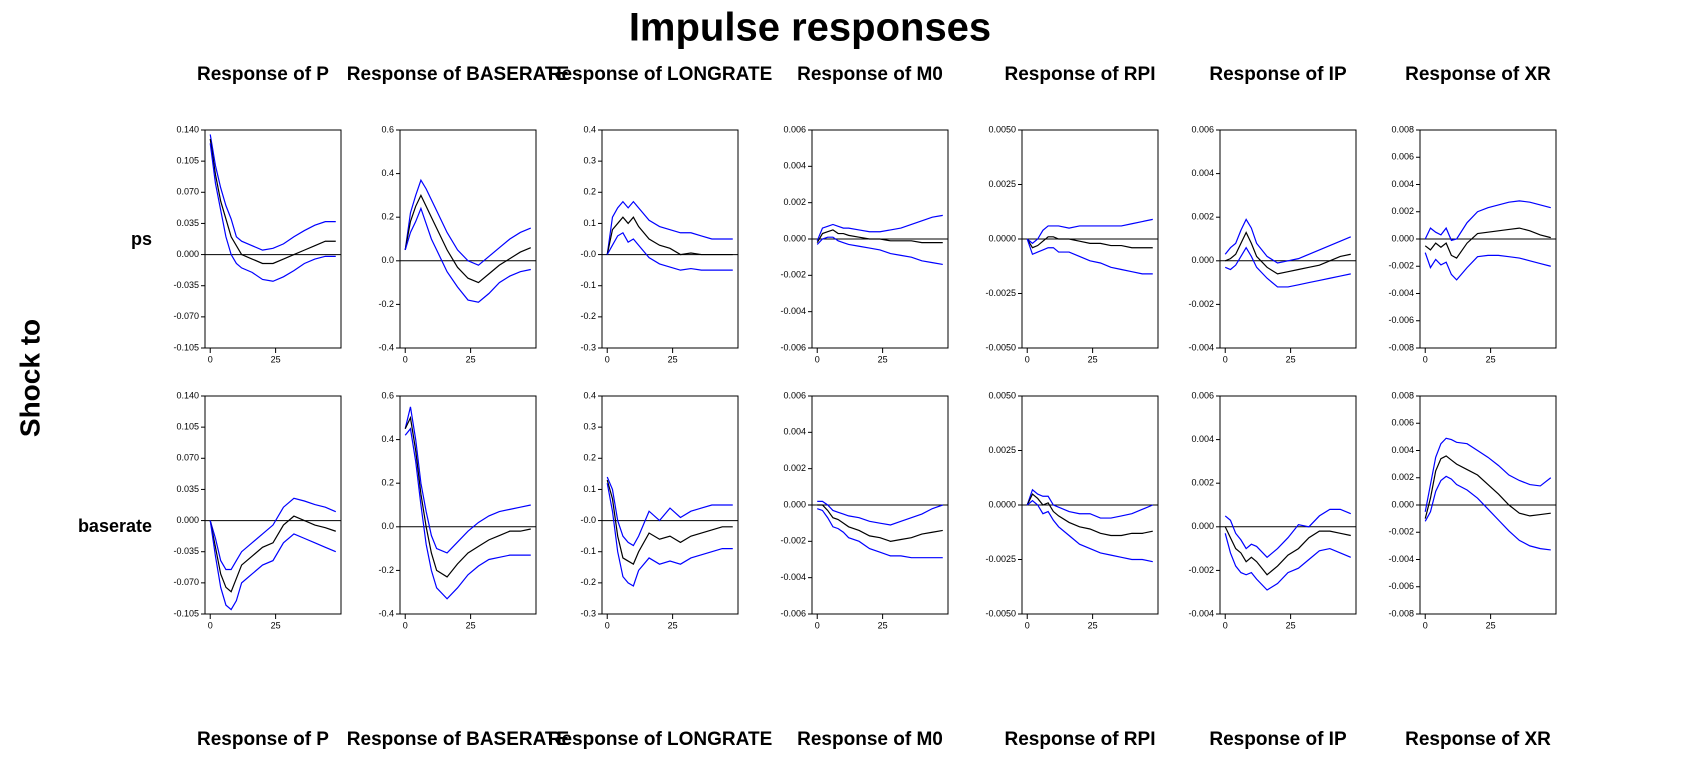 The width and height of the screenshot is (1697, 757). Describe the element at coordinates (187, 458) in the screenshot. I see `y-tick-label: 0.070` at that location.